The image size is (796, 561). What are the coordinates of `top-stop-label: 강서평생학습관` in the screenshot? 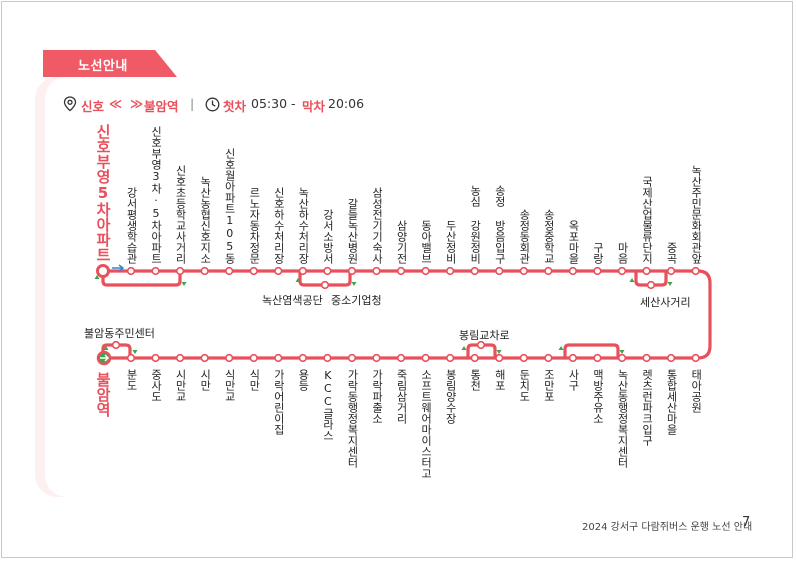 It's located at (131, 225).